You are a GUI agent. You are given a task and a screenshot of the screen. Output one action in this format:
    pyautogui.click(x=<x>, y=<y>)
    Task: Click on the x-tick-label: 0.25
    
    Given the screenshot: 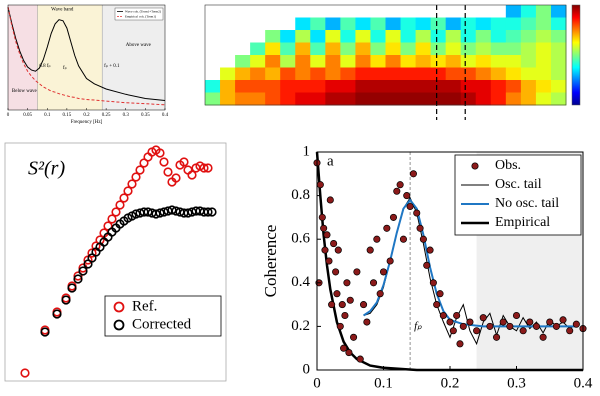 What is the action you would take?
    pyautogui.click(x=106, y=115)
    